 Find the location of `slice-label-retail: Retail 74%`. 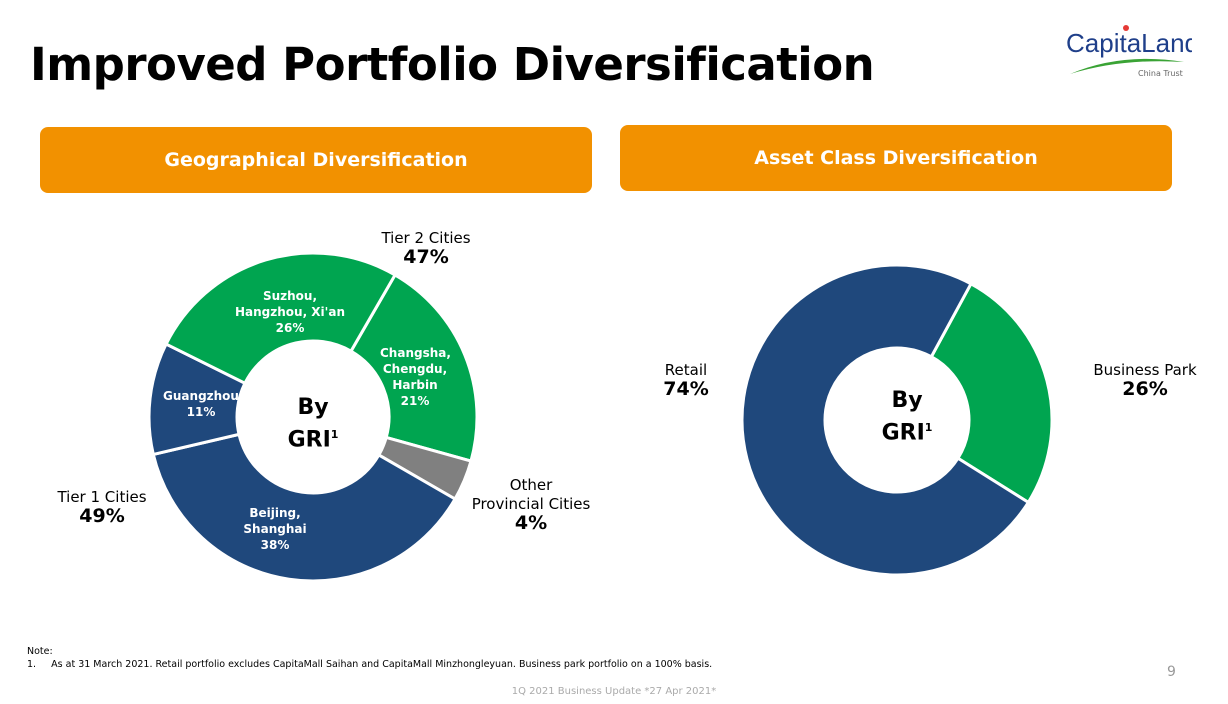

slice-label-retail: Retail 74% is located at coordinates (686, 380).